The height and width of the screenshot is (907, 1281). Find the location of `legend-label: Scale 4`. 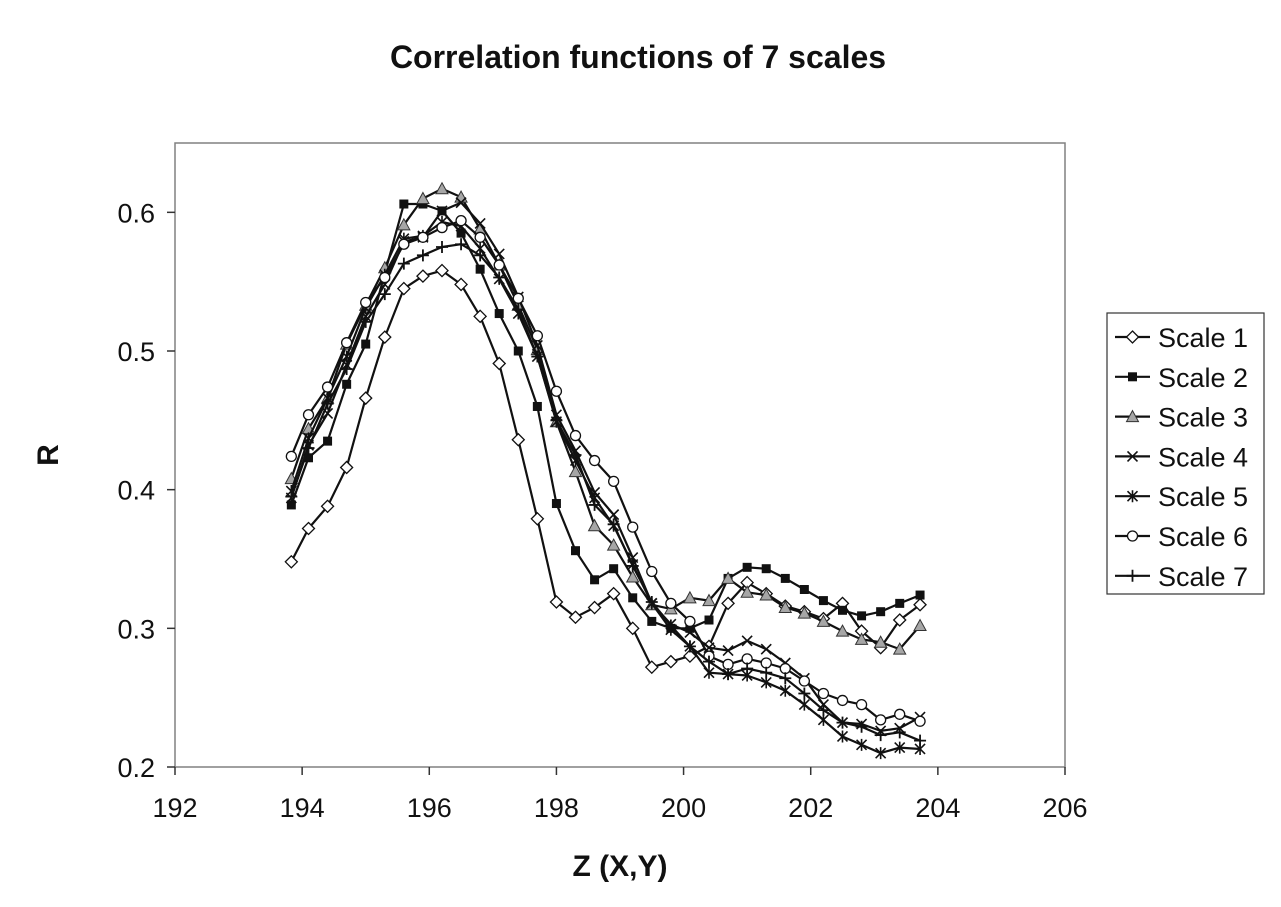

legend-label: Scale 4 is located at coordinates (1203, 457).